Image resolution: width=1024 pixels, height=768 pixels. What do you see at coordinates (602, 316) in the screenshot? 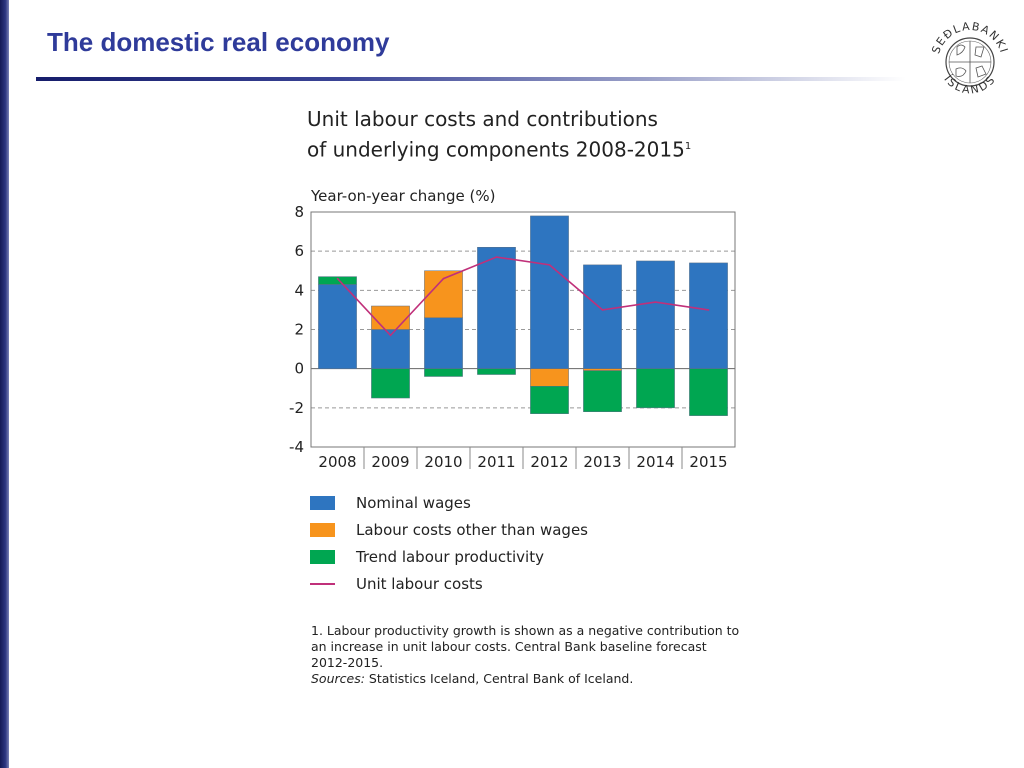
I see `bar-nominal-wages-2013` at bounding box center [602, 316].